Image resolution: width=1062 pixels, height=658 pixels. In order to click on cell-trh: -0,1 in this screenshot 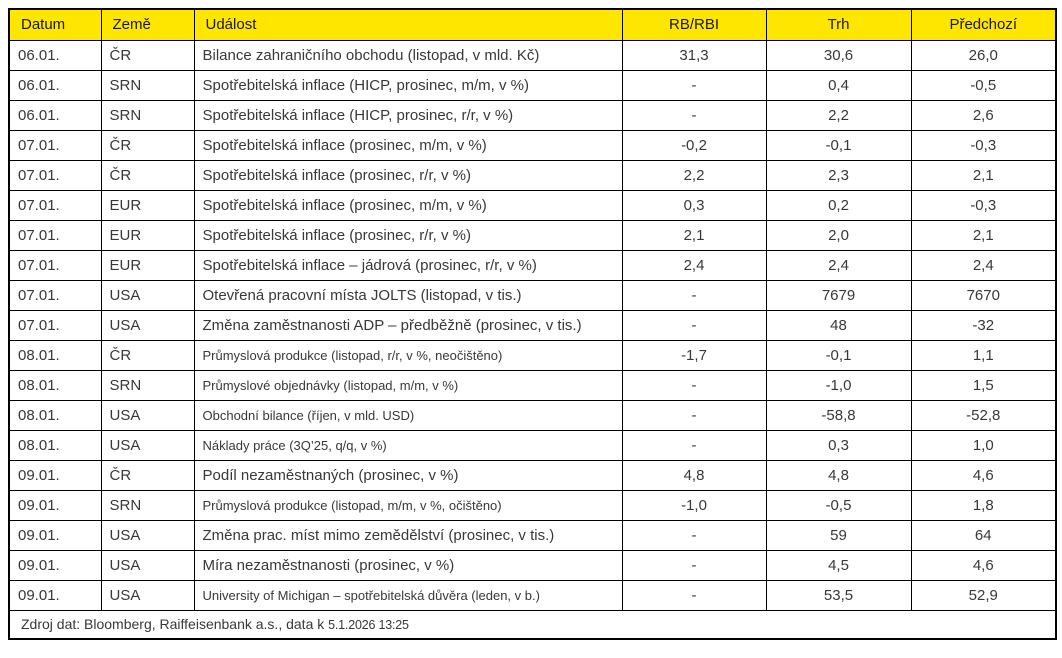, I will do `click(838, 355)`.